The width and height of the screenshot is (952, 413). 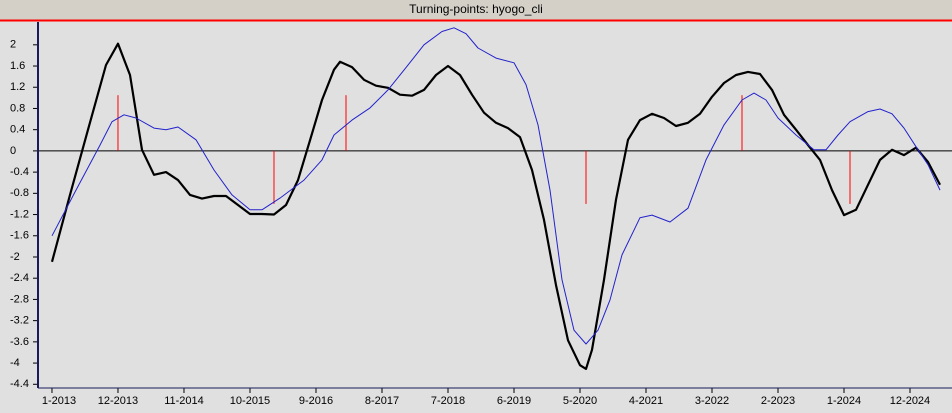 What do you see at coordinates (646, 401) in the screenshot?
I see `x-tick-label: 4-2021` at bounding box center [646, 401].